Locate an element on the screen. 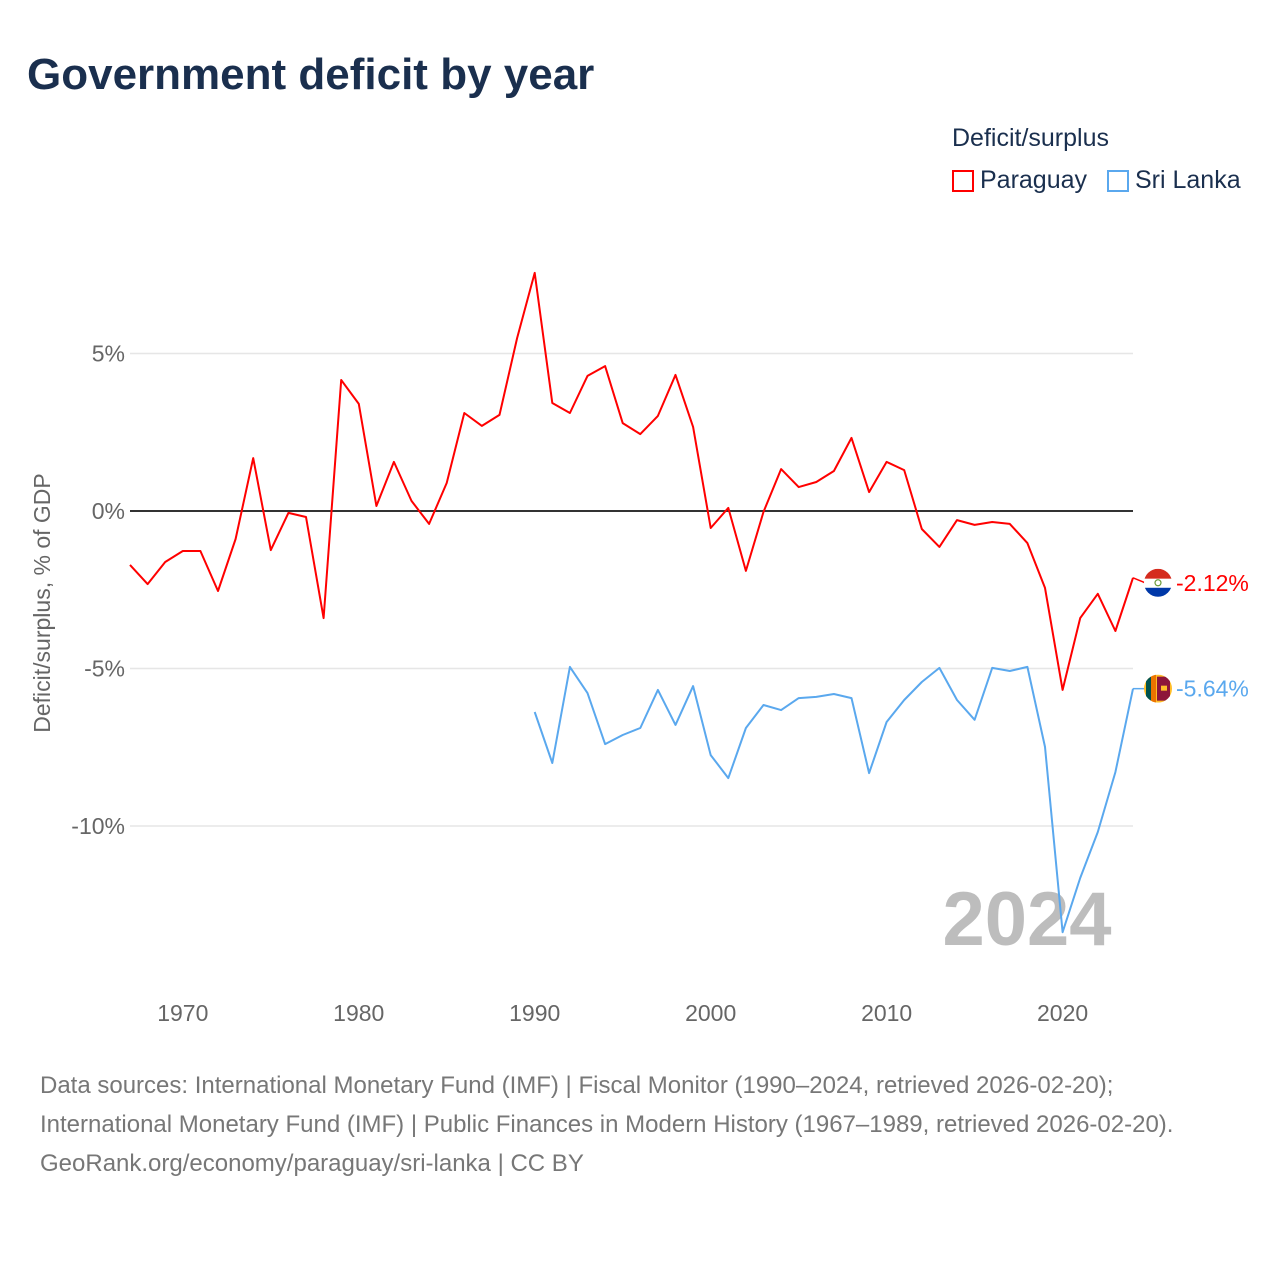  x-tick-label: 1970 is located at coordinates (182, 1013).